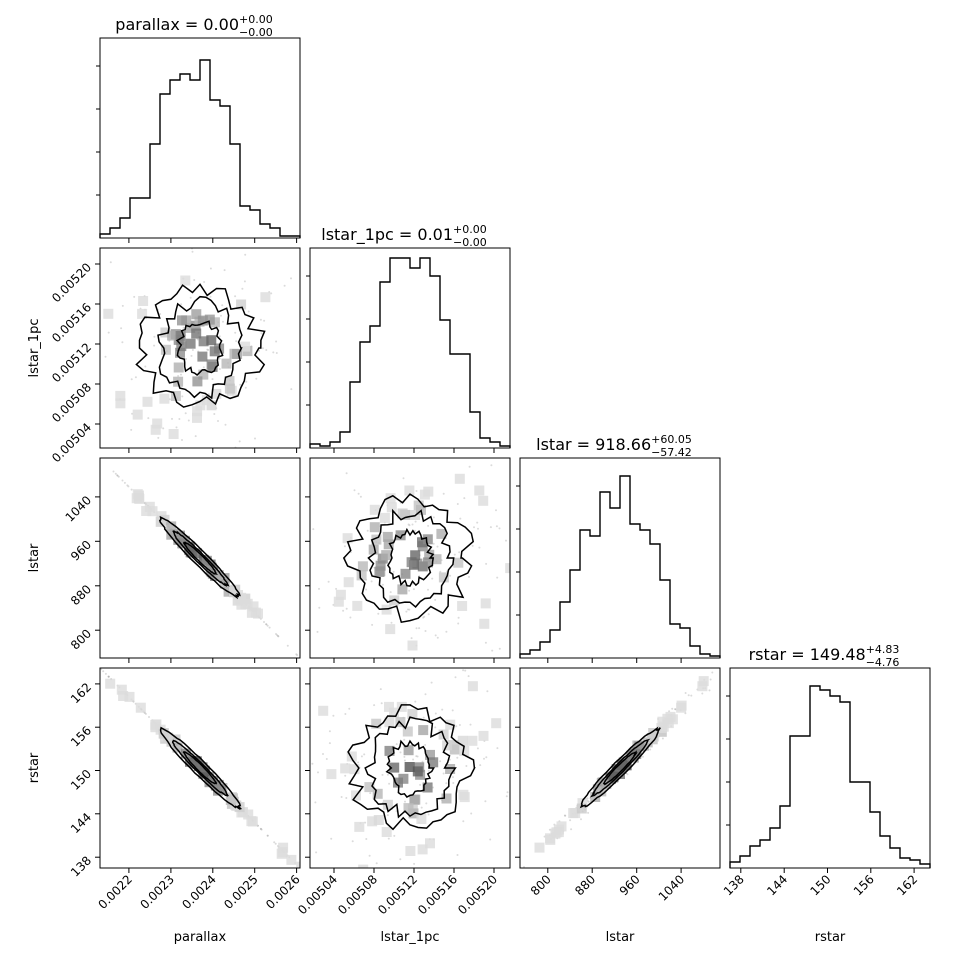  What do you see at coordinates (199, 892) in the screenshot?
I see `xtick-label: 0.0024` at bounding box center [199, 892].